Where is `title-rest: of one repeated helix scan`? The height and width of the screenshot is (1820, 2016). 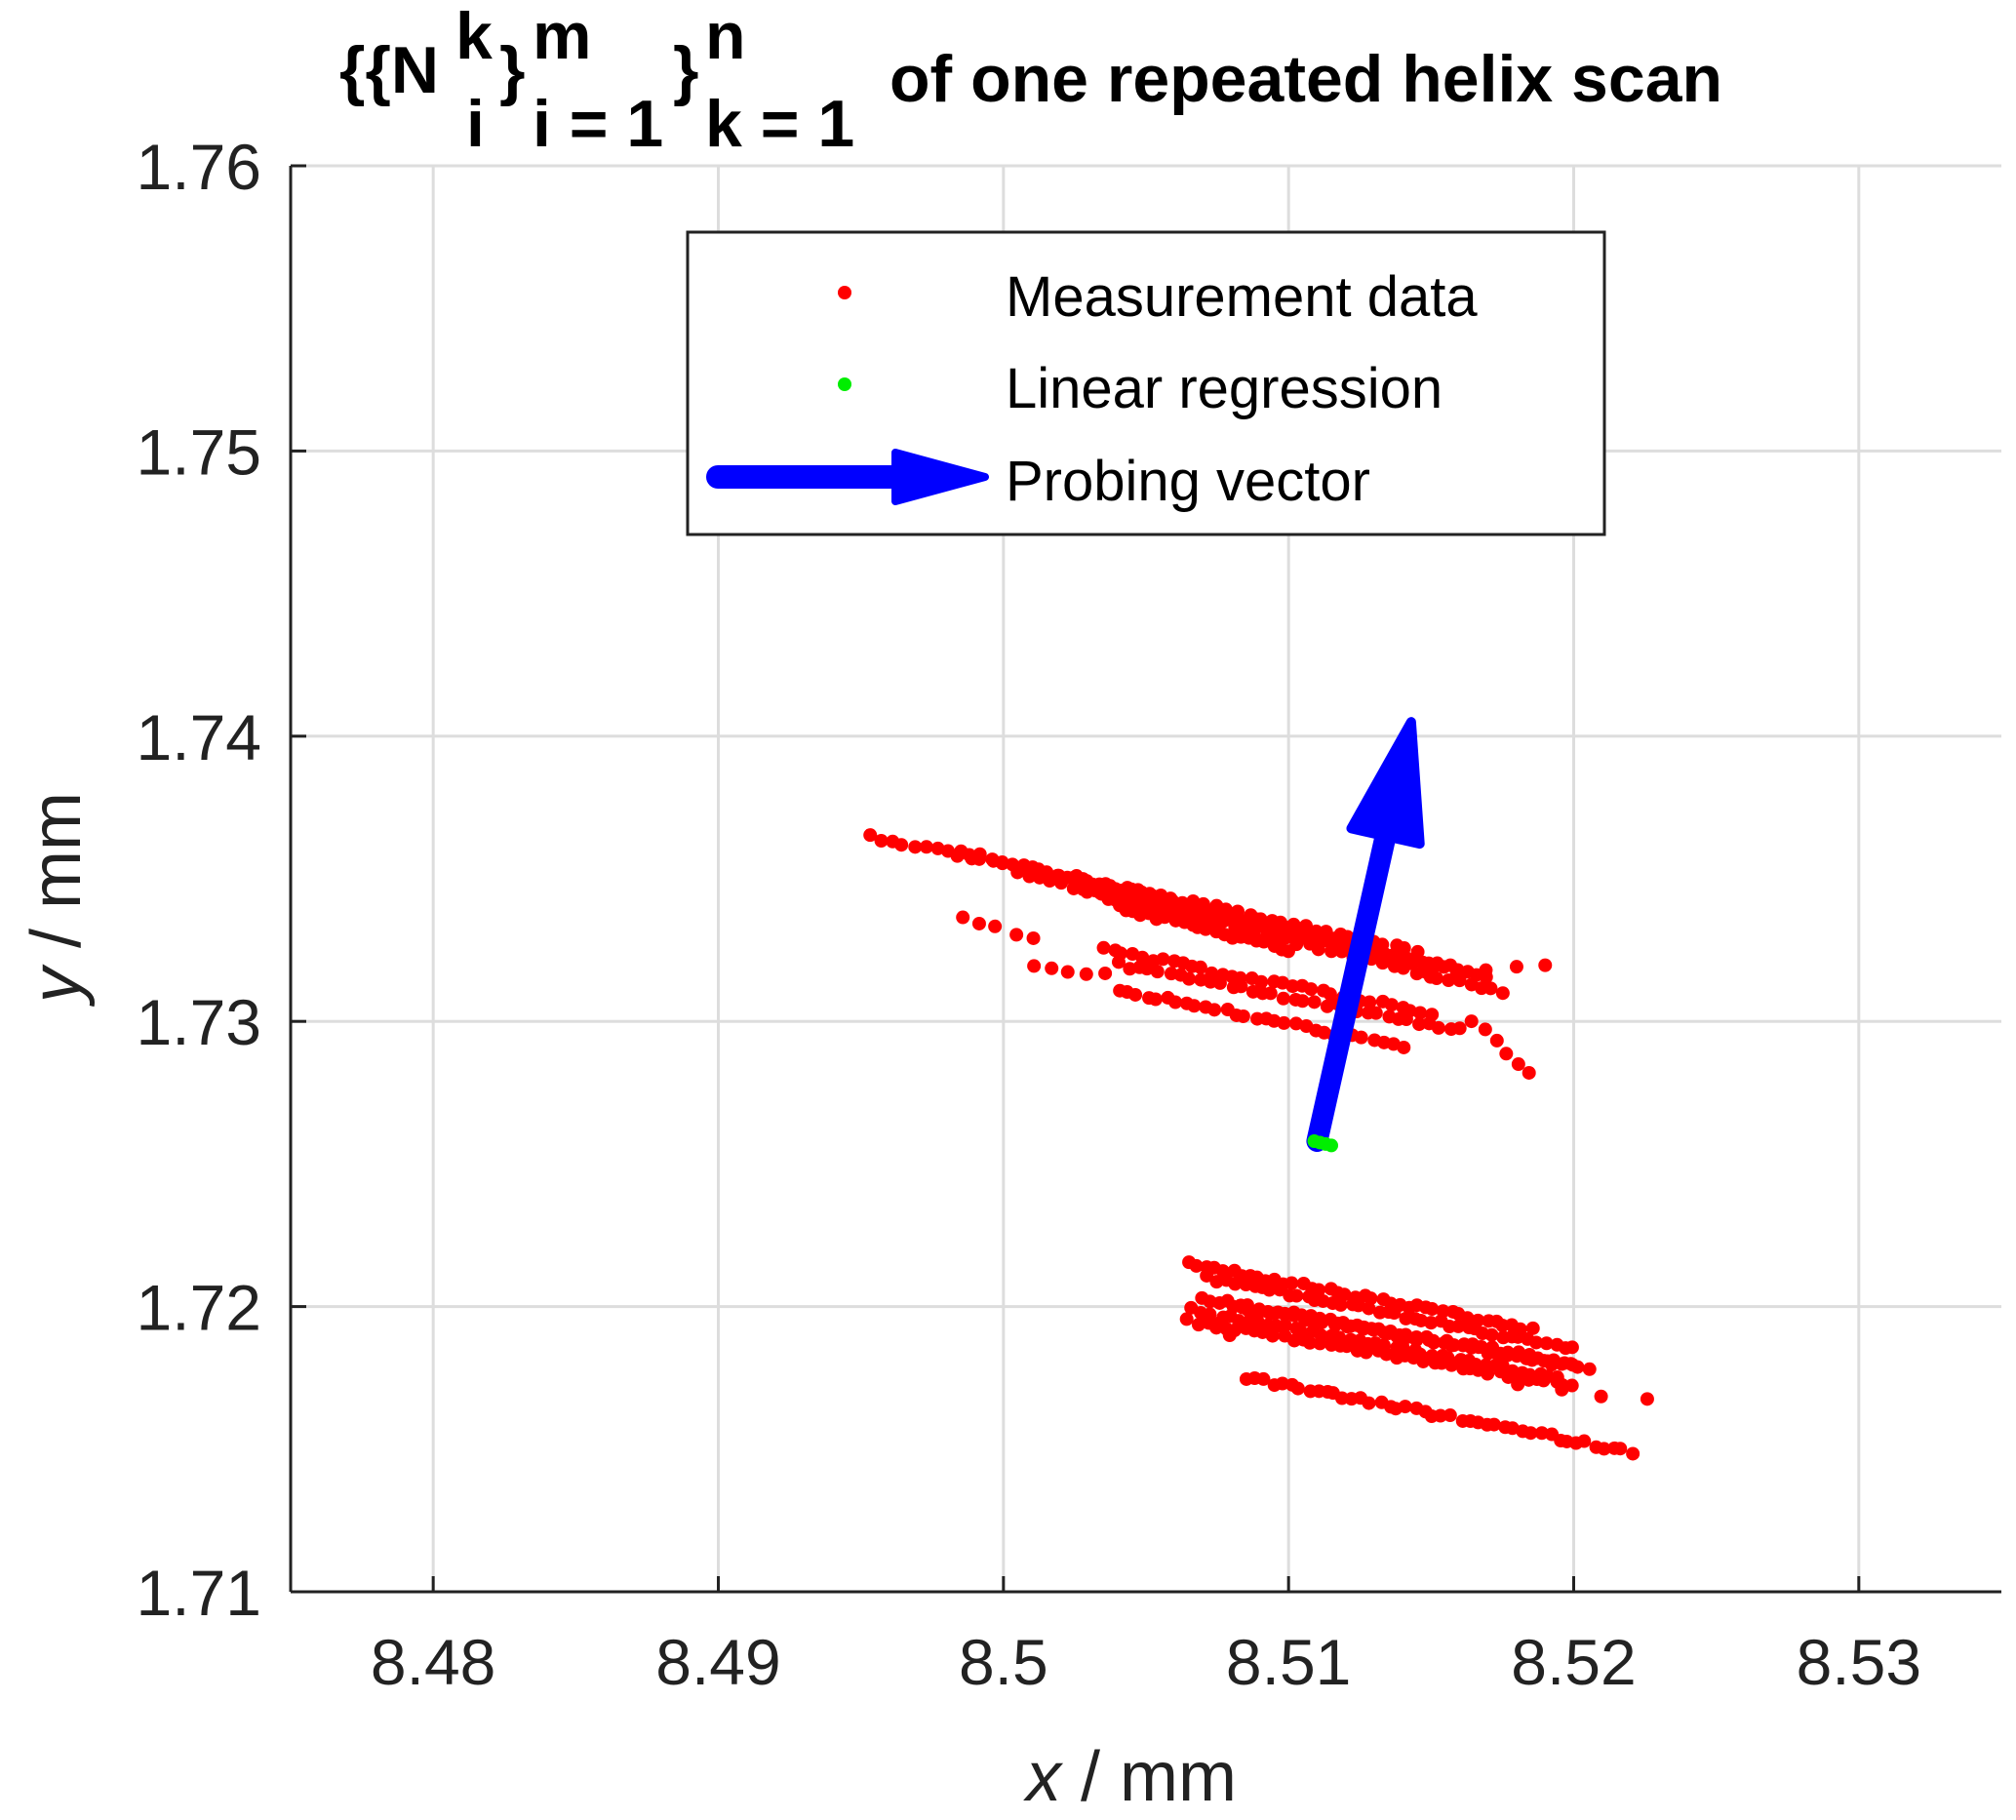
title-rest: of one repeated helix scan is located at coordinates (1306, 79).